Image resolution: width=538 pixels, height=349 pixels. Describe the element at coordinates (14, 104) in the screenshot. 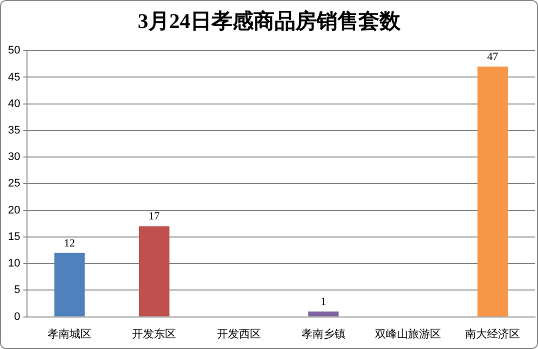

I see `y-tick-label: 40` at that location.